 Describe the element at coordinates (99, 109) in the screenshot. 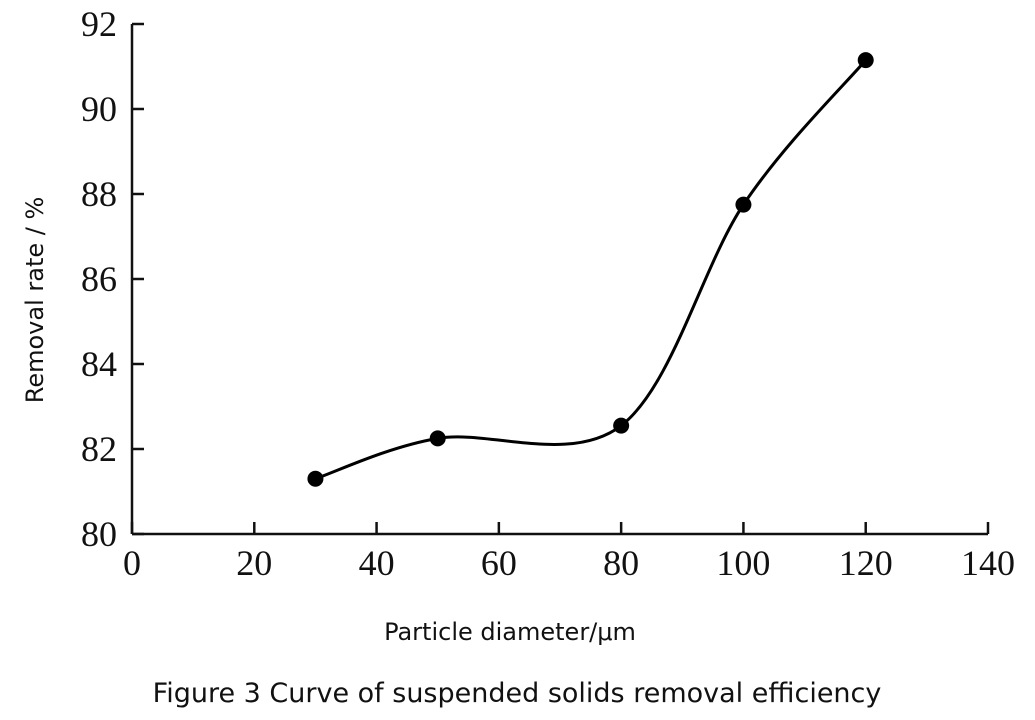

I see `y-tick-label: 90` at that location.